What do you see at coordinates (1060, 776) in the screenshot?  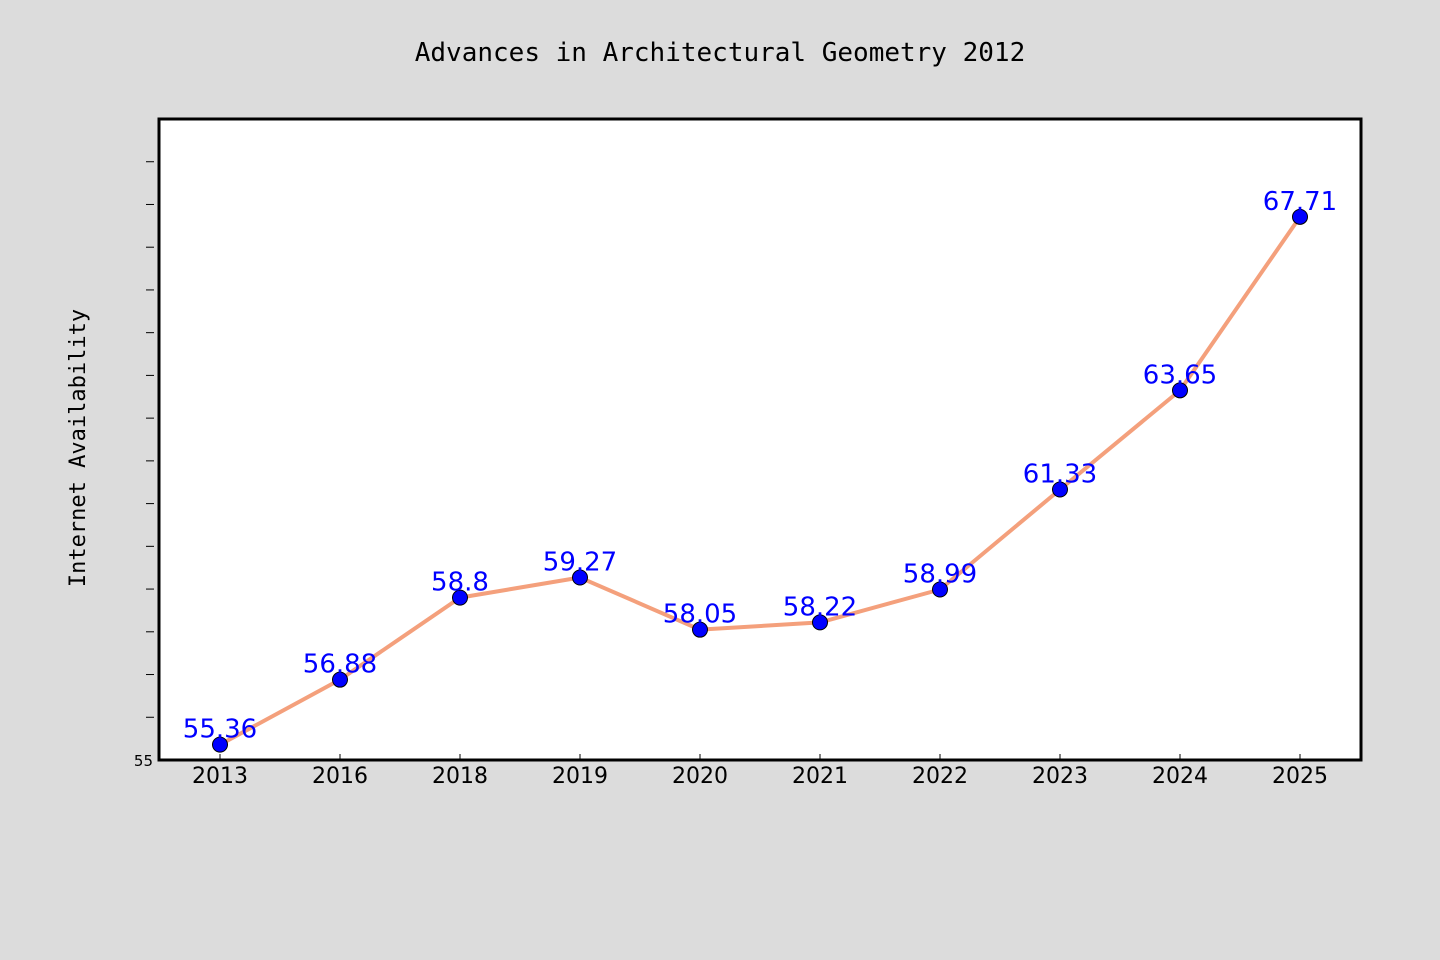 I see `x-tick-label: 2023` at bounding box center [1060, 776].